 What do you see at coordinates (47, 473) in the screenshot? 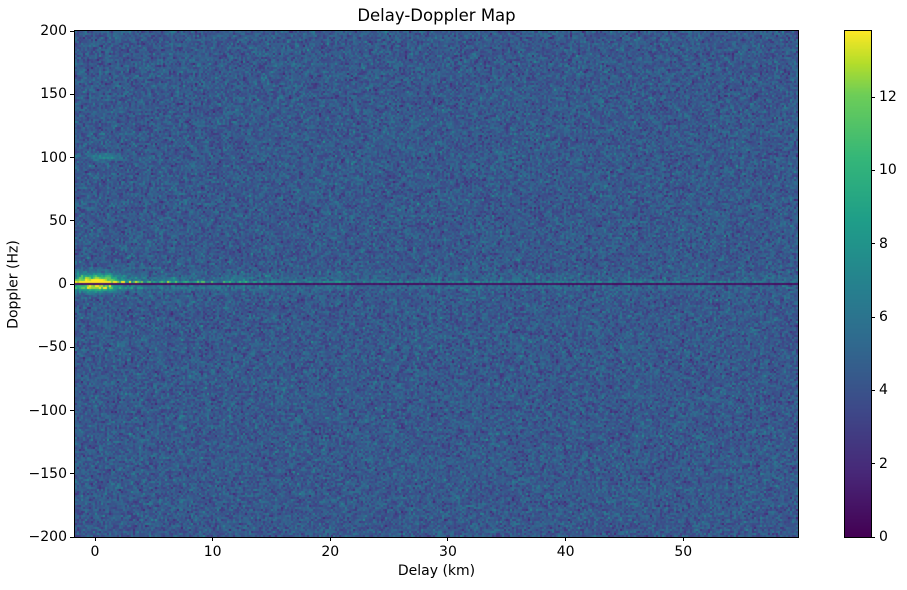
I see `y-tick-label: −150` at bounding box center [47, 473].